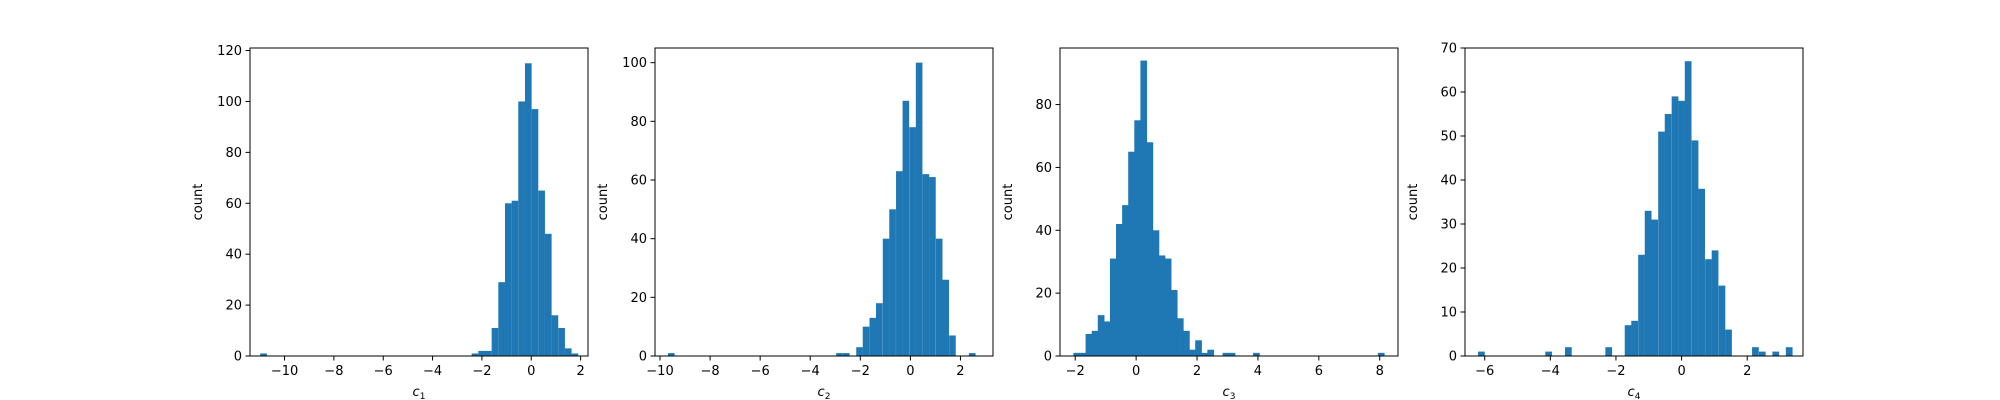 This screenshot has height=400, width=2000. What do you see at coordinates (824, 392) in the screenshot?
I see `x-axis-label: c2` at bounding box center [824, 392].